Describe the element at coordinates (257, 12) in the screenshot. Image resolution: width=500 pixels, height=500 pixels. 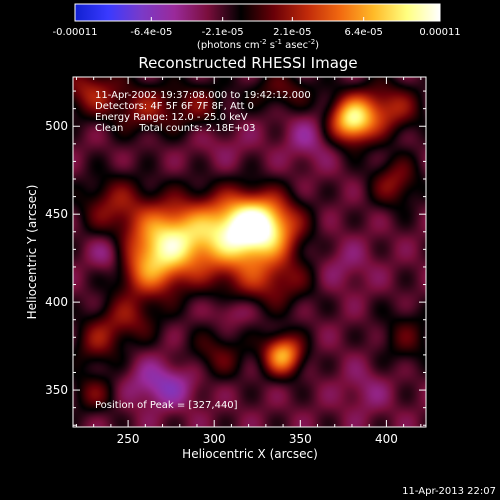
I see `colorbar` at that location.